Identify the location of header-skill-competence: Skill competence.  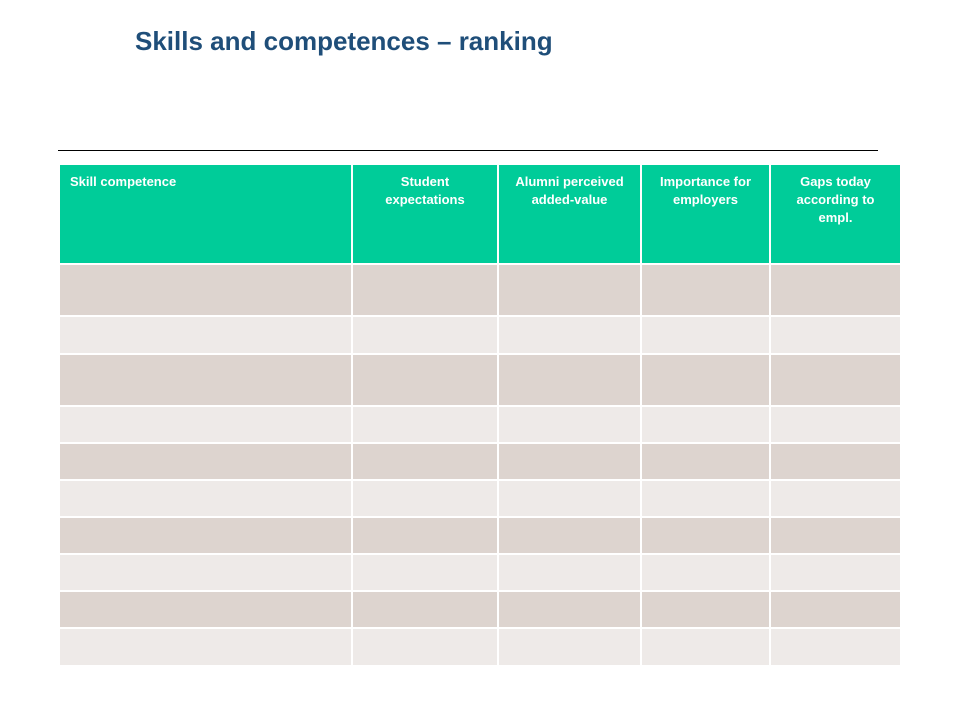
(206, 214).